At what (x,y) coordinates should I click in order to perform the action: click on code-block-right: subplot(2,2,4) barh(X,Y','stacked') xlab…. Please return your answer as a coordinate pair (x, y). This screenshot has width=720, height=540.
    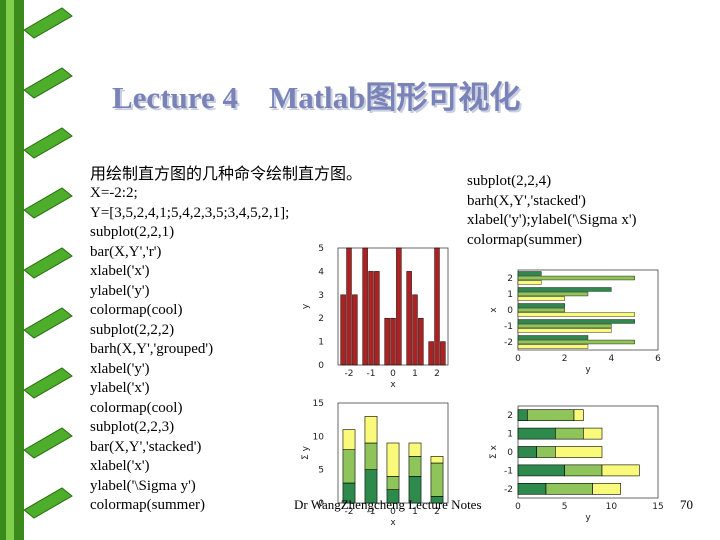
    Looking at the image, I should click on (552, 211).